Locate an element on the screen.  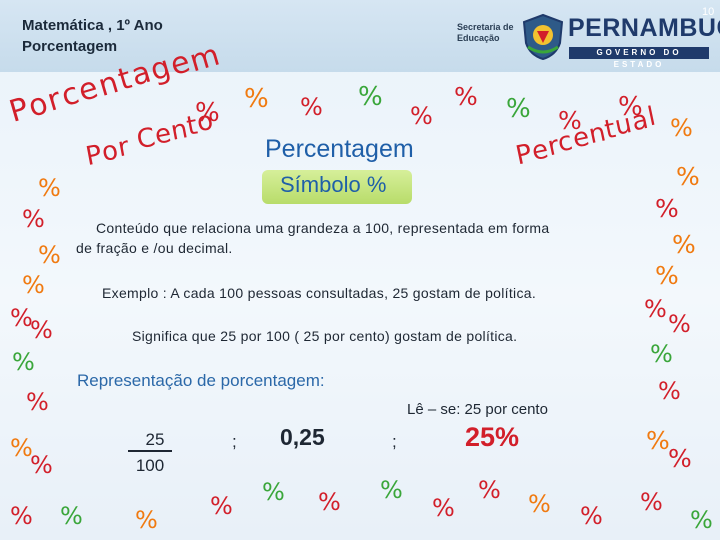
percentagem-heading: Percentagem is located at coordinates (339, 149).